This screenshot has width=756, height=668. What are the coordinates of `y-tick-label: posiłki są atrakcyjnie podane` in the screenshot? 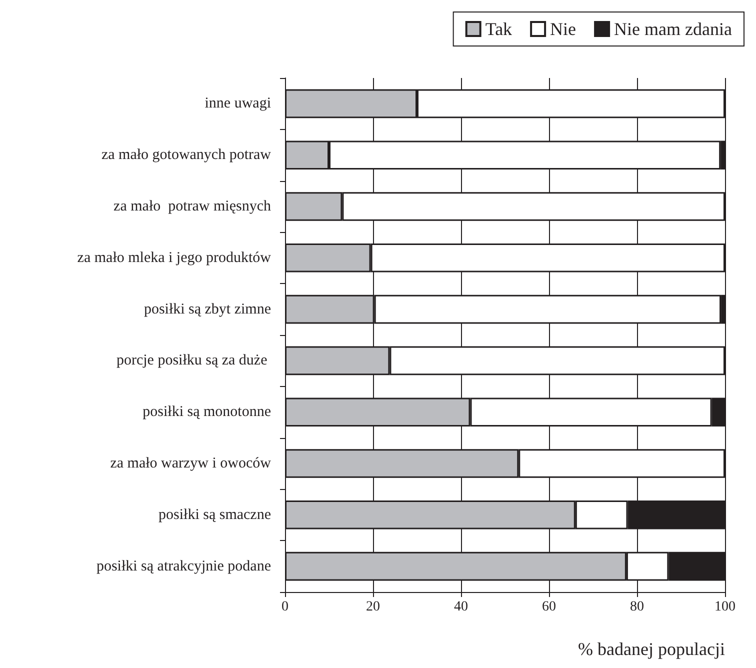 It's located at (184, 566).